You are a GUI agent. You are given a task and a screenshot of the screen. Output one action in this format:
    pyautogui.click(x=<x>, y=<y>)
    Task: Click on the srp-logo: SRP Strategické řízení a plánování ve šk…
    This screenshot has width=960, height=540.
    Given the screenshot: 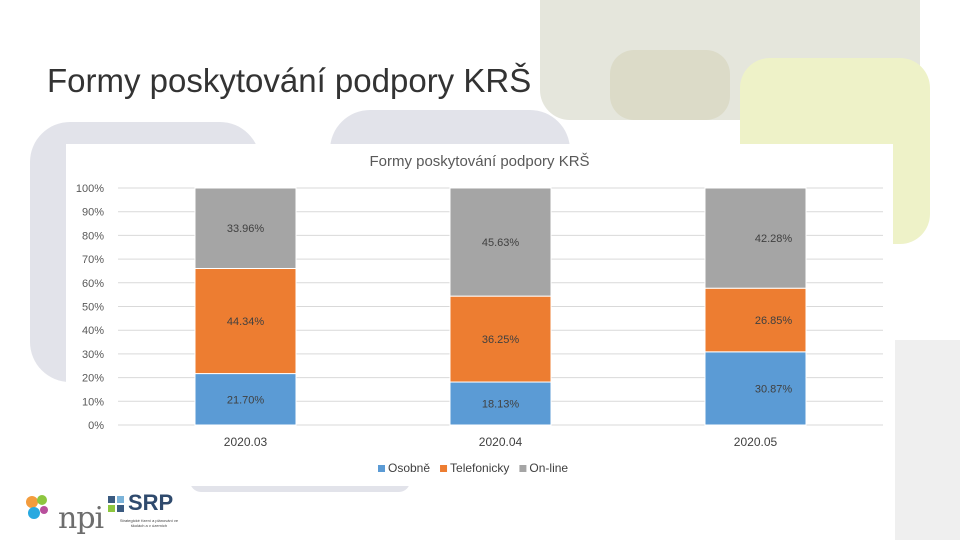 What is the action you would take?
    pyautogui.click(x=146, y=514)
    